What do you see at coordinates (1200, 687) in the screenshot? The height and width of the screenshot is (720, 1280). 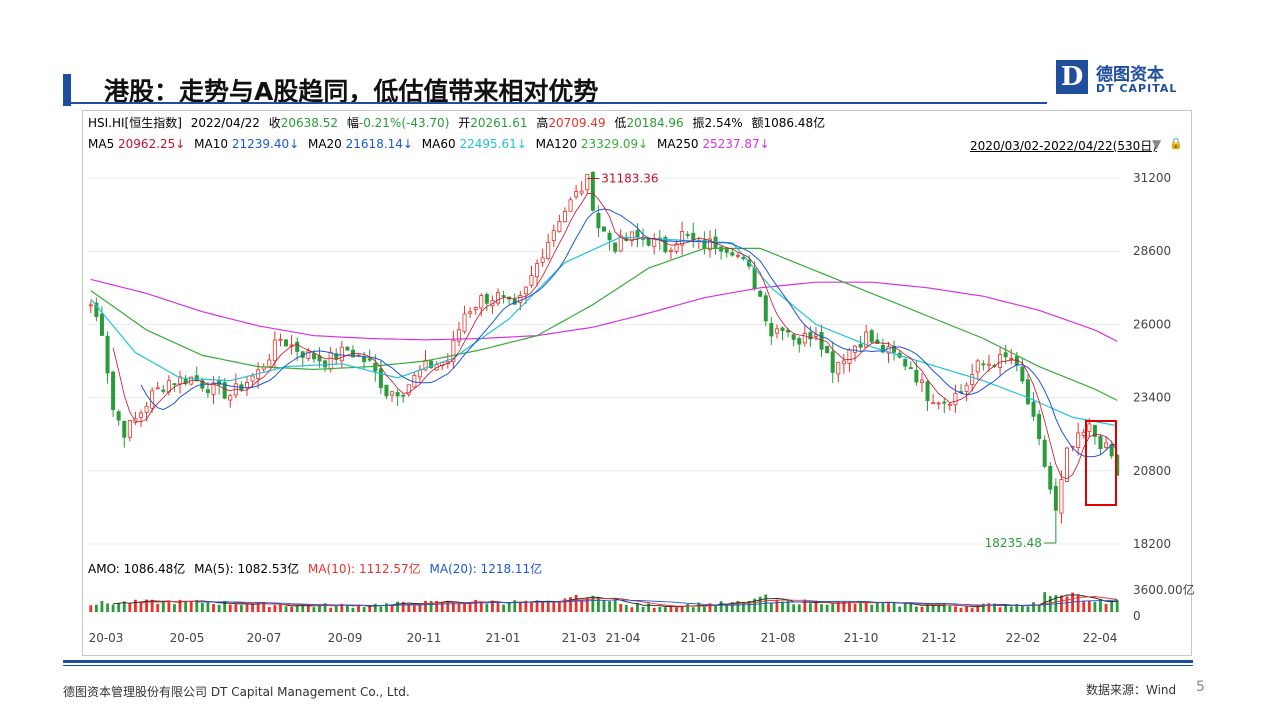 I see `page-number: 5` at bounding box center [1200, 687].